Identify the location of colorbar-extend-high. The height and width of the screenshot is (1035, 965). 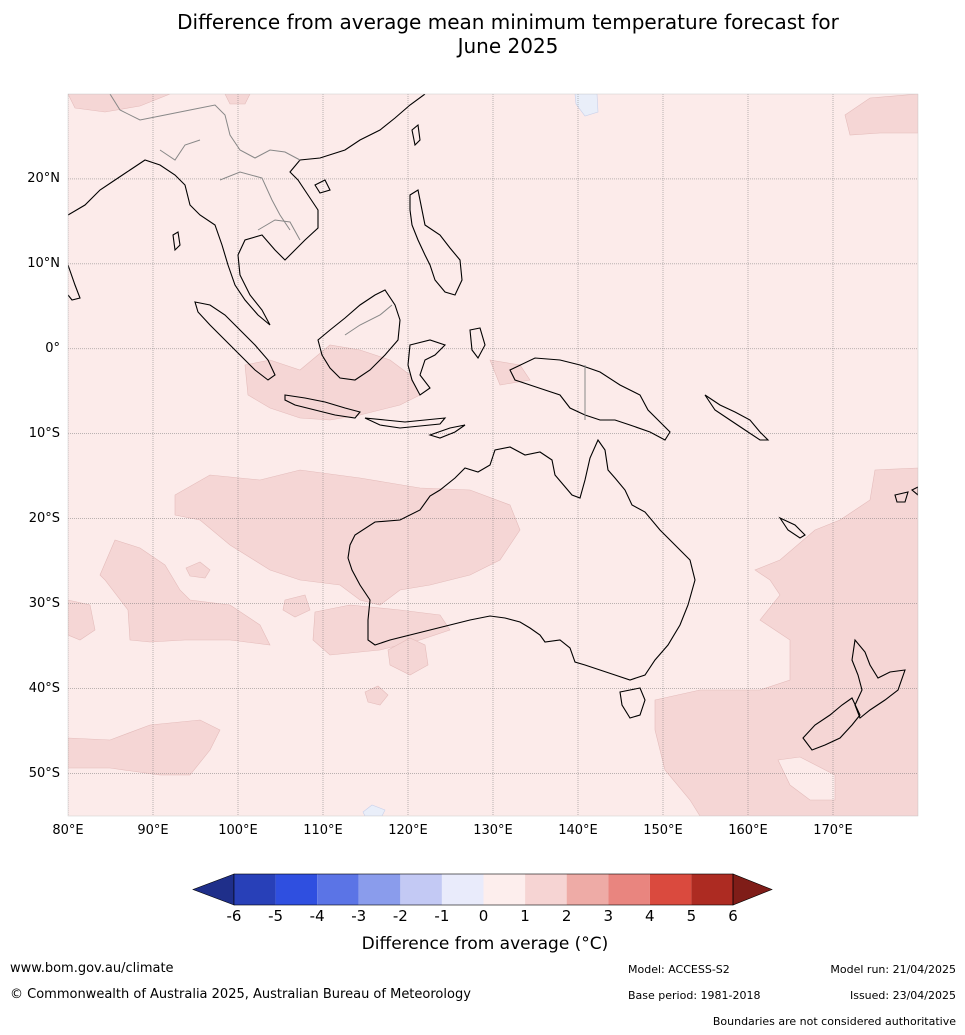
(752, 889).